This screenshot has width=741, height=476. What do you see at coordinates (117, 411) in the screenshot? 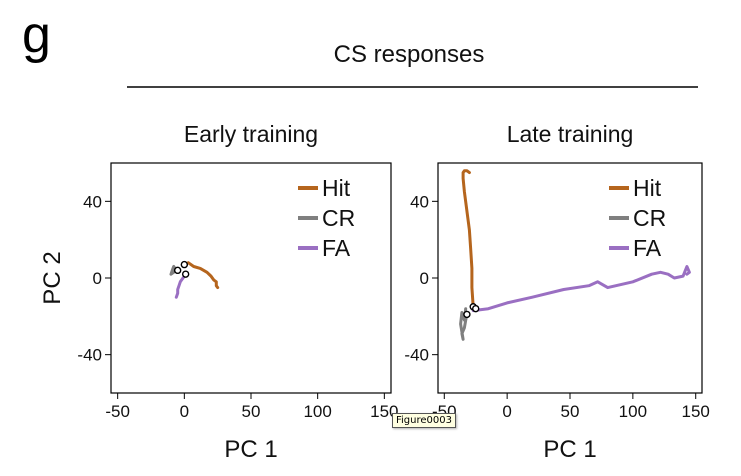
I see `x-tick-label: -50` at bounding box center [117, 411].